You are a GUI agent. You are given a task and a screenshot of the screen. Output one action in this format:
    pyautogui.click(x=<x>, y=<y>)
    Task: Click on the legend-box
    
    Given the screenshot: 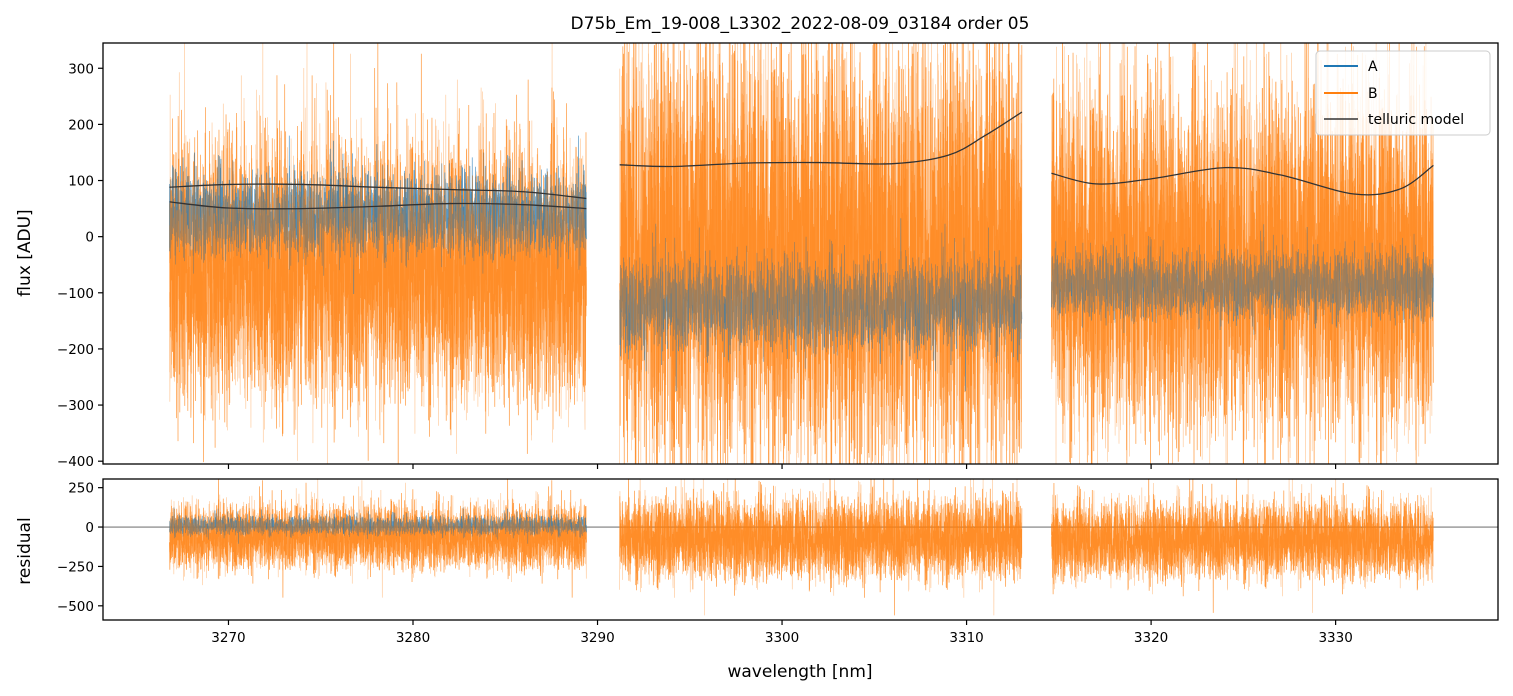 What is the action you would take?
    pyautogui.click(x=1403, y=93)
    